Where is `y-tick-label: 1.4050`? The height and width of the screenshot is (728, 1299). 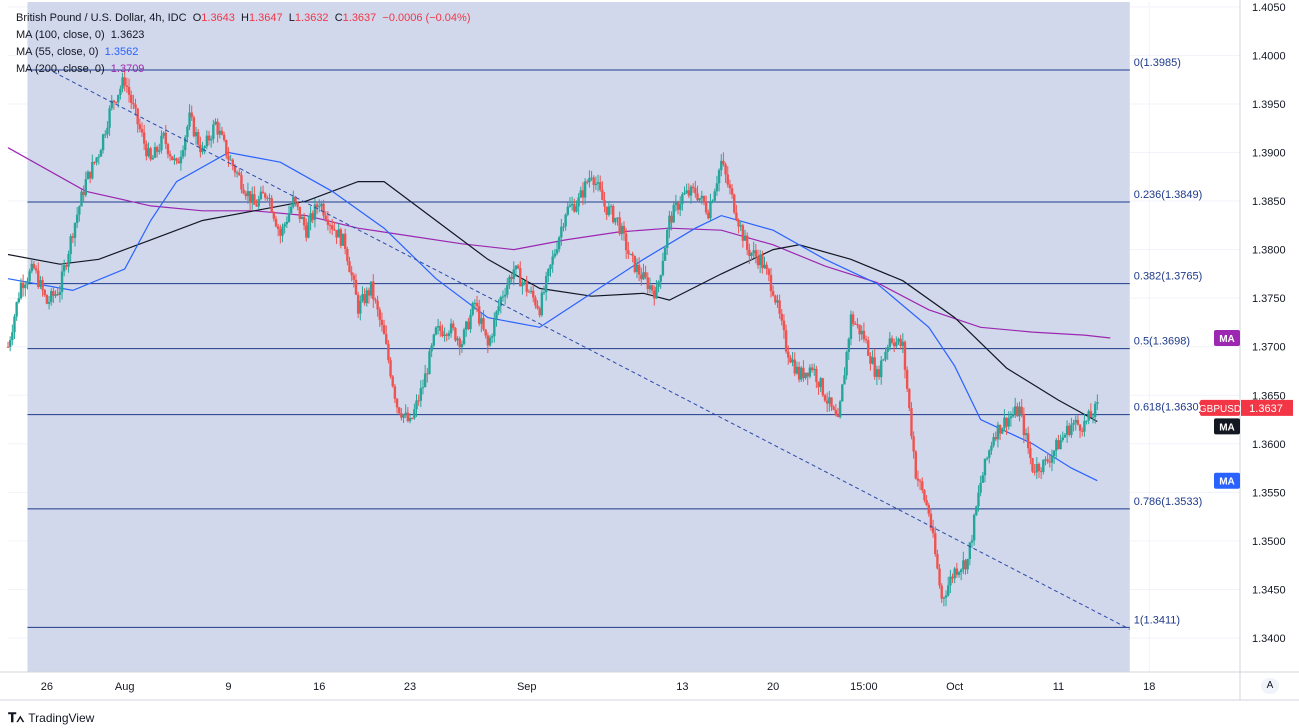
y-tick-label: 1.4050 is located at coordinates (1269, 8).